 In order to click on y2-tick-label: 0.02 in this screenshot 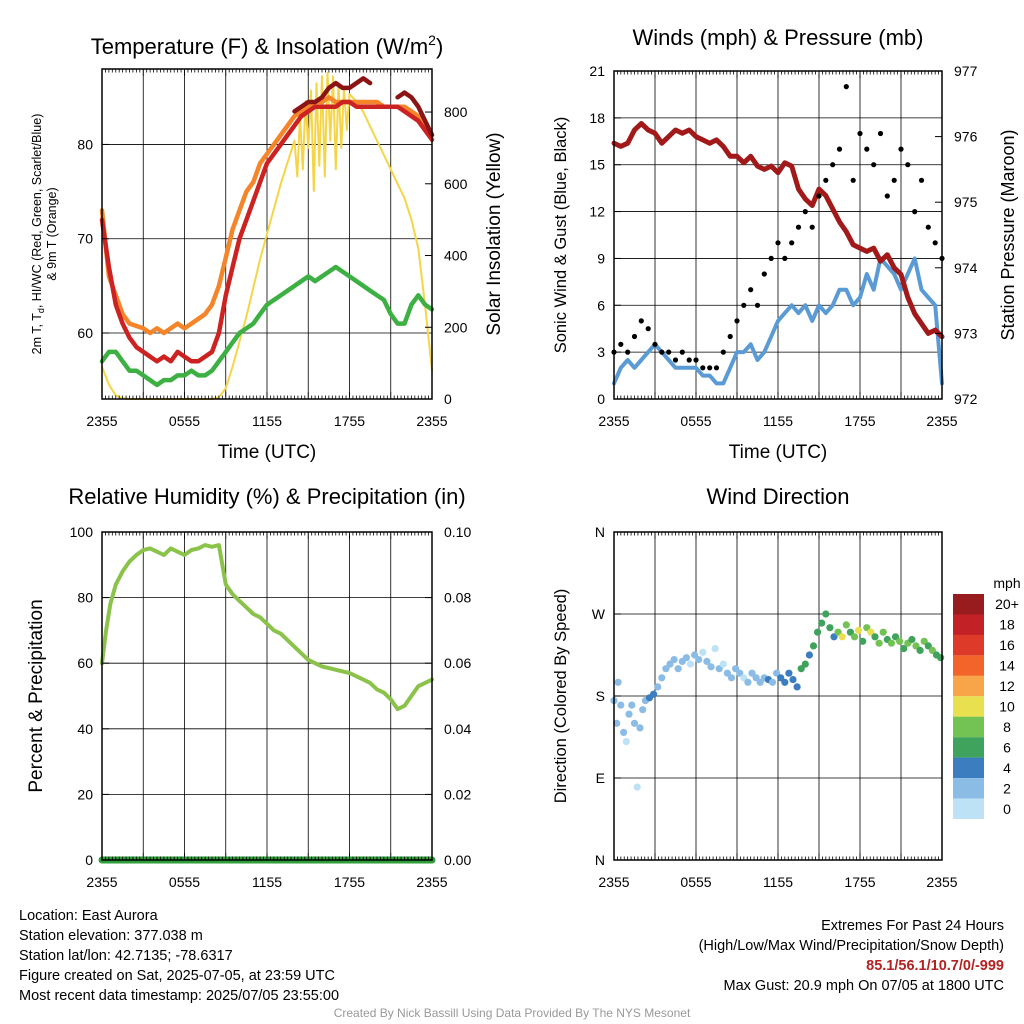, I will do `click(457, 794)`.